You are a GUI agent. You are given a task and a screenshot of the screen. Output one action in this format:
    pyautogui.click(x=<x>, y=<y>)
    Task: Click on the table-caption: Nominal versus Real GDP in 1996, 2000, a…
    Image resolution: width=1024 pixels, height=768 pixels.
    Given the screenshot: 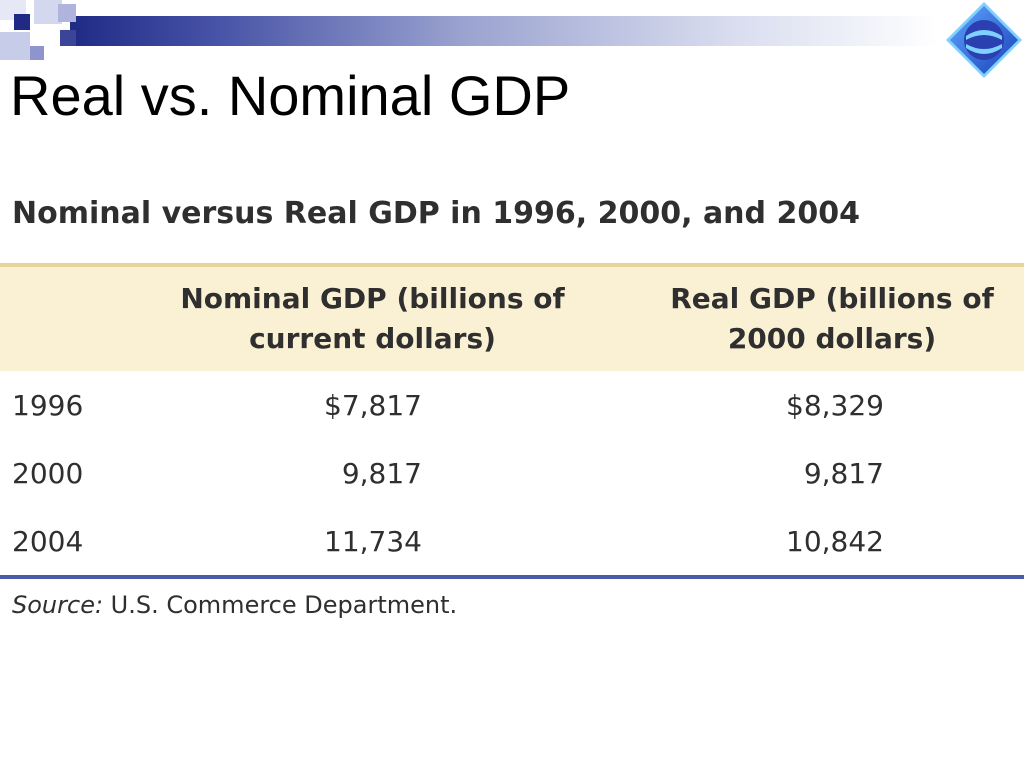 What is the action you would take?
    pyautogui.click(x=436, y=213)
    